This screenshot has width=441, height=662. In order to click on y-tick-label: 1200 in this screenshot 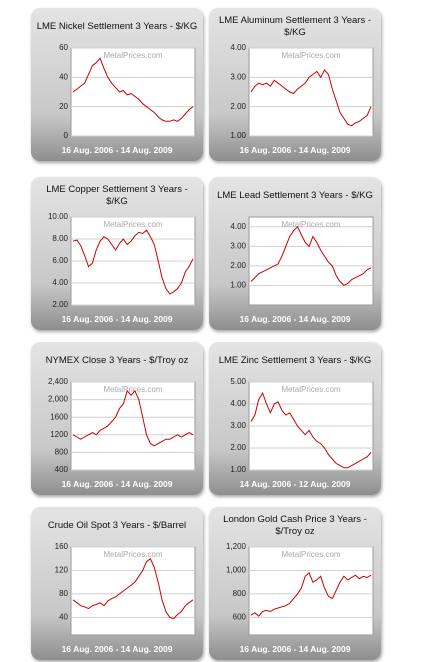, I will do `click(59, 434)`.